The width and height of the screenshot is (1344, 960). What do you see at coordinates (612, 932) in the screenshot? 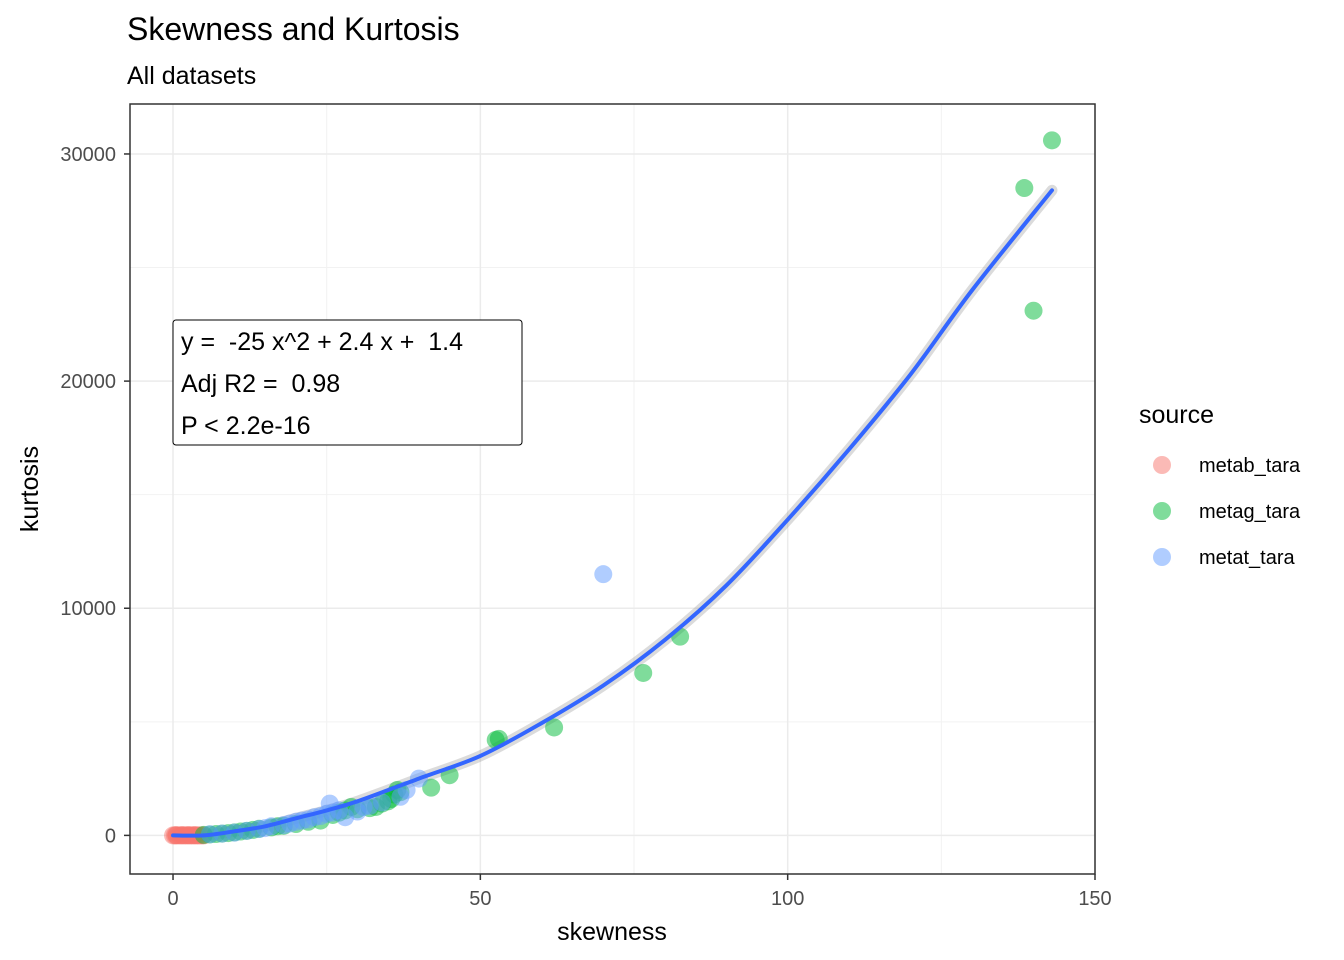
I see `x-axis-title: skewness` at bounding box center [612, 932].